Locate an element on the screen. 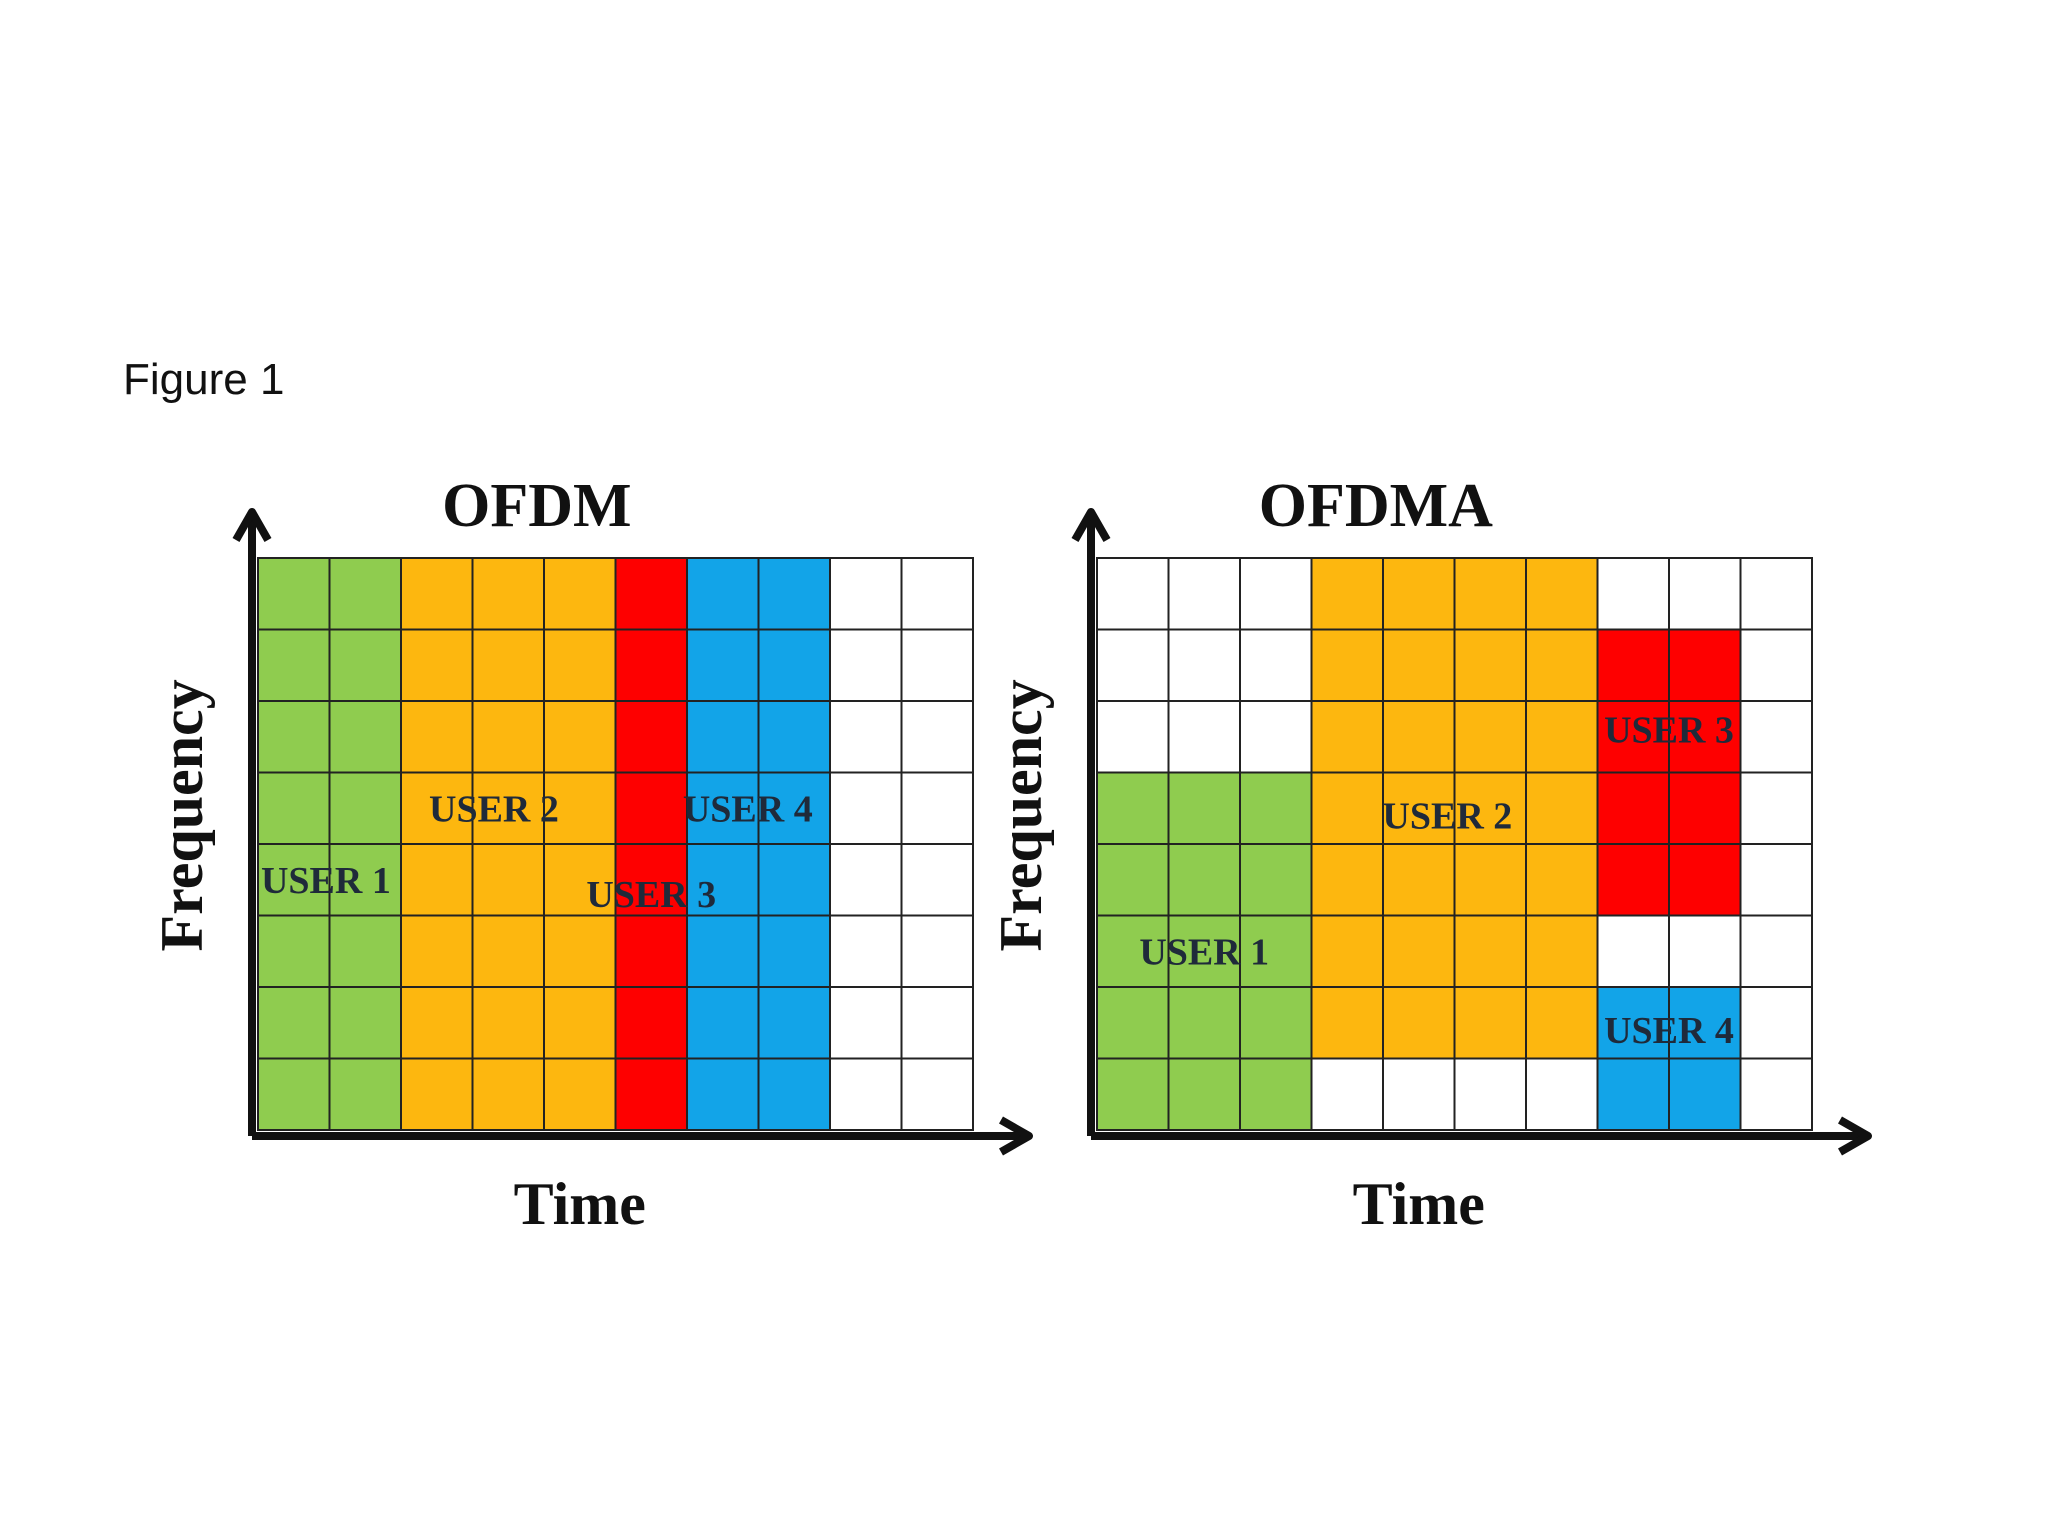 This screenshot has height=1536, width=2048. x-axis-label: Time is located at coordinates (580, 1204).